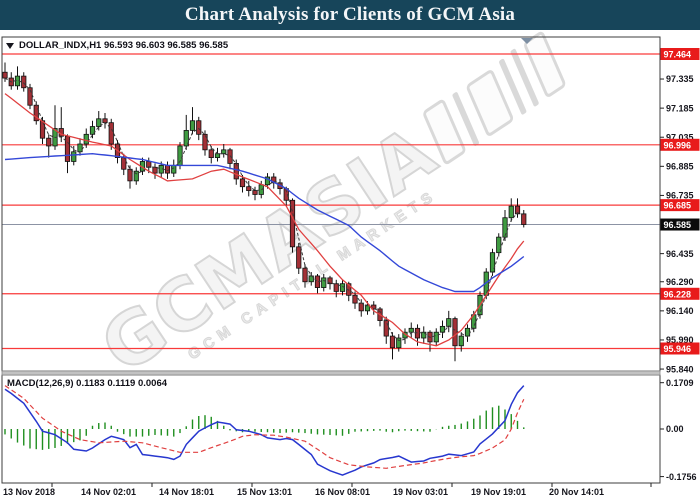  Describe the element at coordinates (680, 340) in the screenshot. I see `price-tick-label: 95.990` at that location.